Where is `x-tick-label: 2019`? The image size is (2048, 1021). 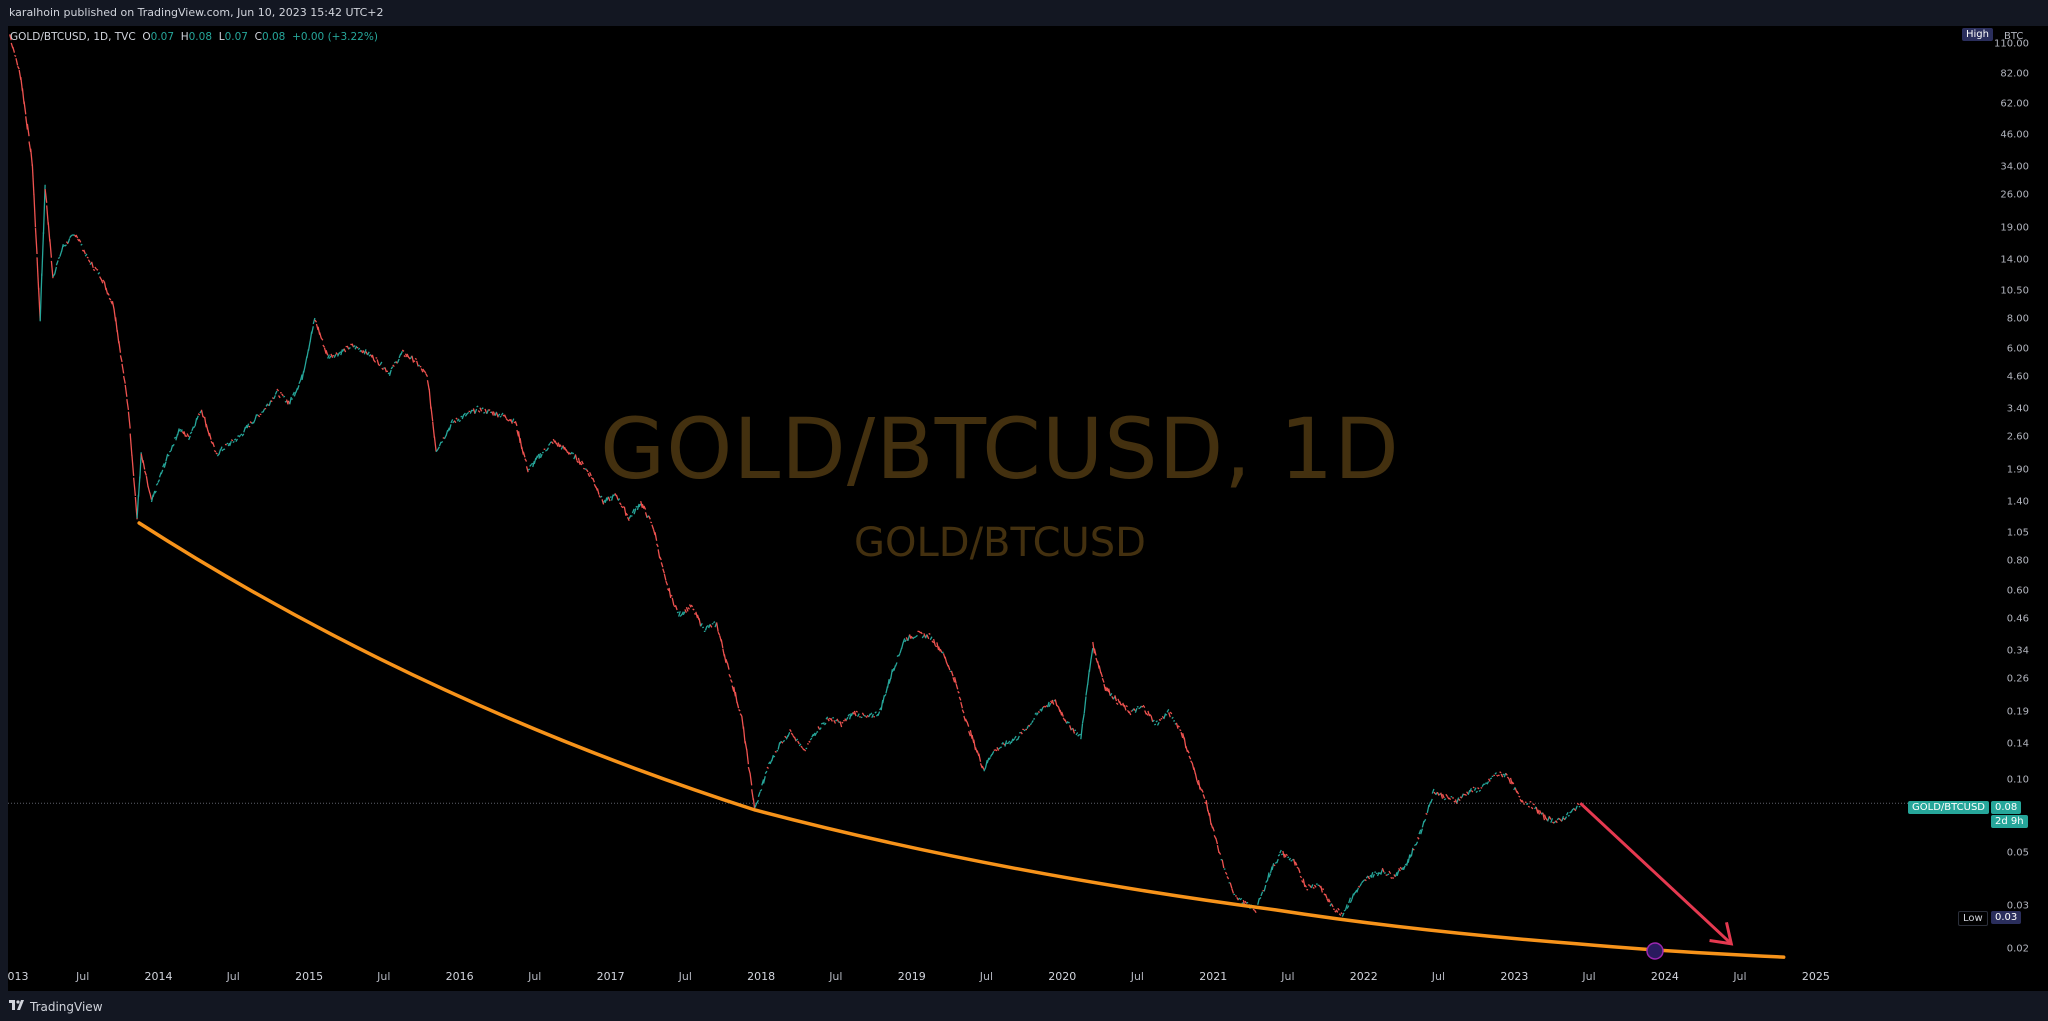 x-tick-label: 2019 is located at coordinates (911, 976).